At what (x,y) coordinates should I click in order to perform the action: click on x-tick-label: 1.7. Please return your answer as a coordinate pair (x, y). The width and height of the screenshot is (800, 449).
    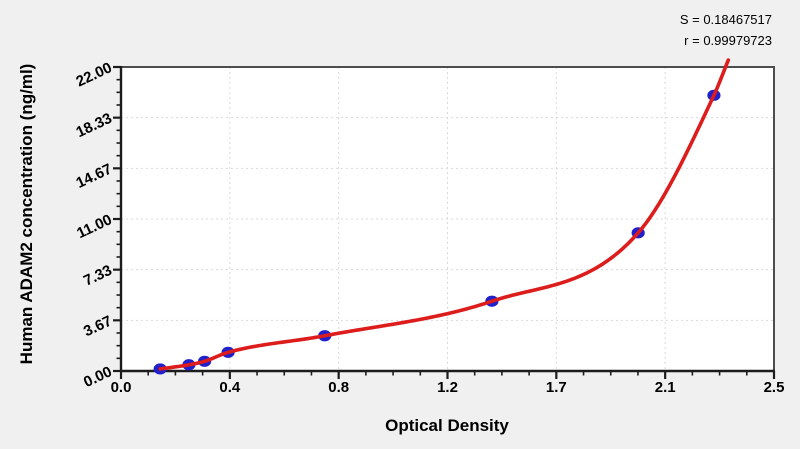
    Looking at the image, I should click on (556, 387).